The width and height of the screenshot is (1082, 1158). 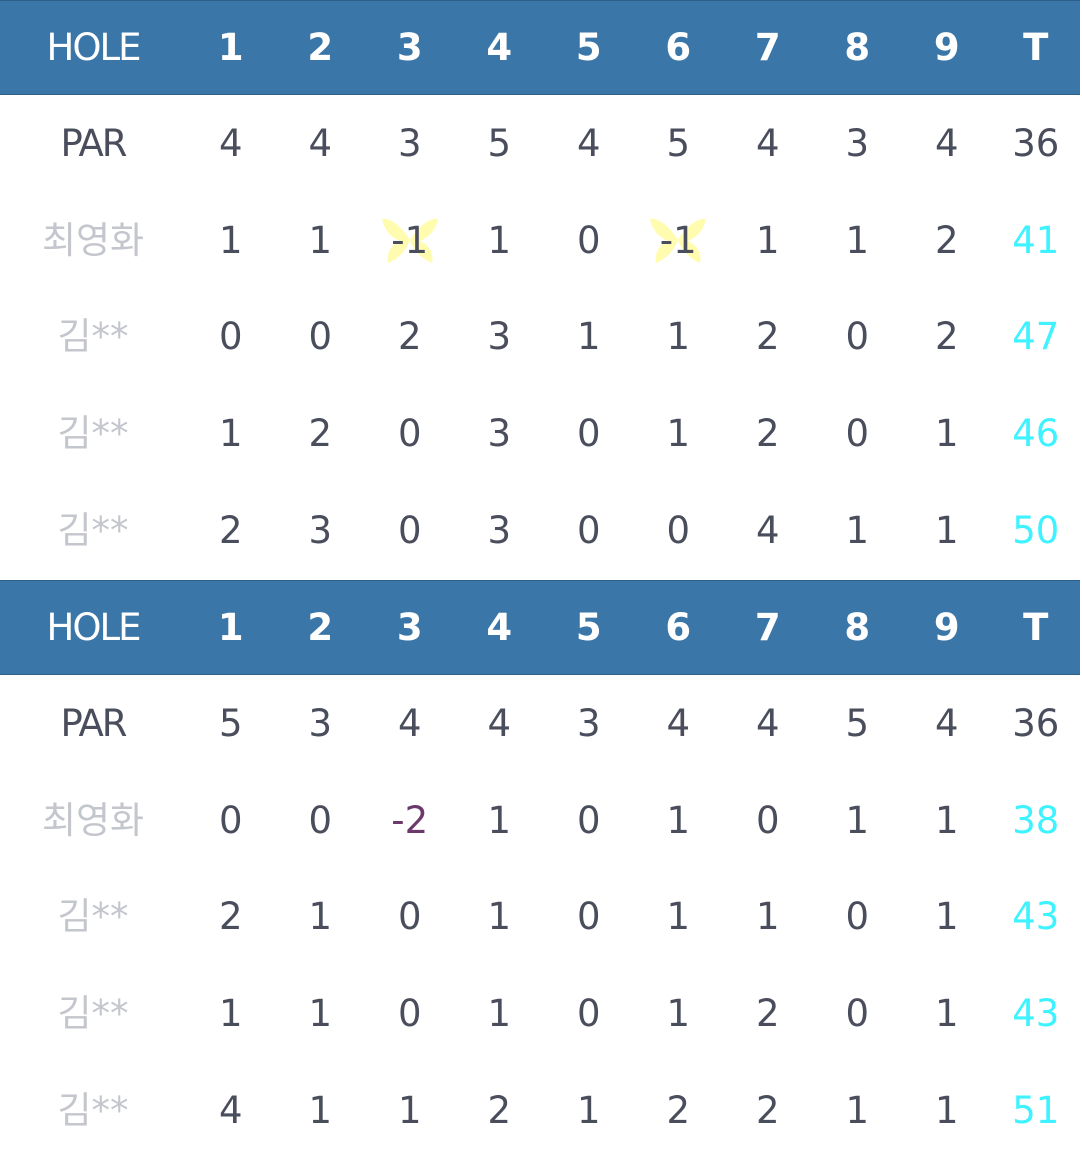 What do you see at coordinates (588, 627) in the screenshot?
I see `hole-number: 5` at bounding box center [588, 627].